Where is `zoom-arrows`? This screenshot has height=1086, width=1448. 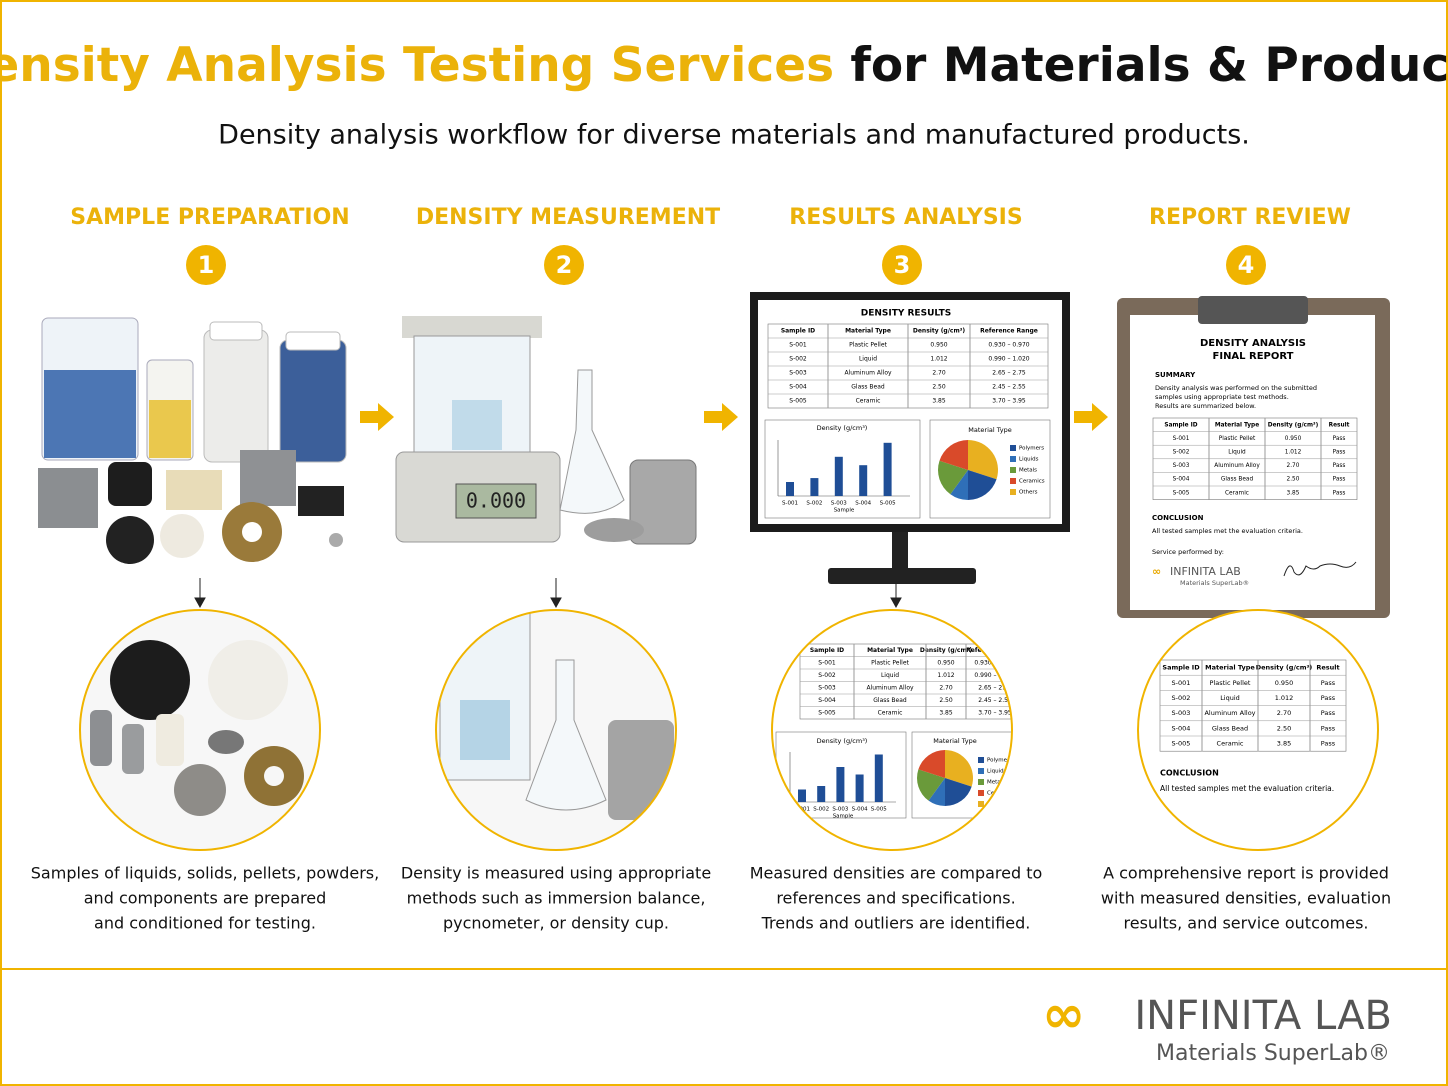
zoom-arrows is located at coordinates (548, 593).